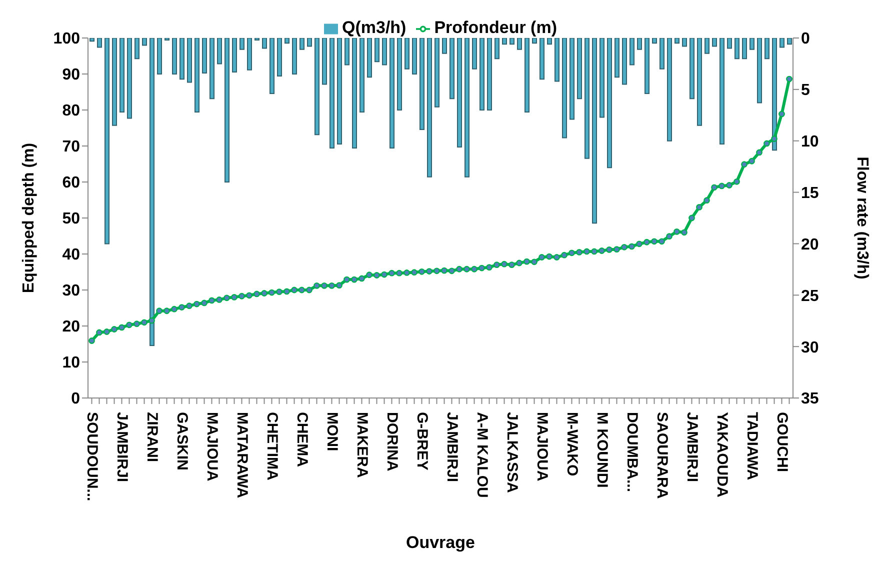 Image resolution: width=891 pixels, height=566 pixels. What do you see at coordinates (810, 245) in the screenshot?
I see `y2-tick-label: 20` at bounding box center [810, 245].